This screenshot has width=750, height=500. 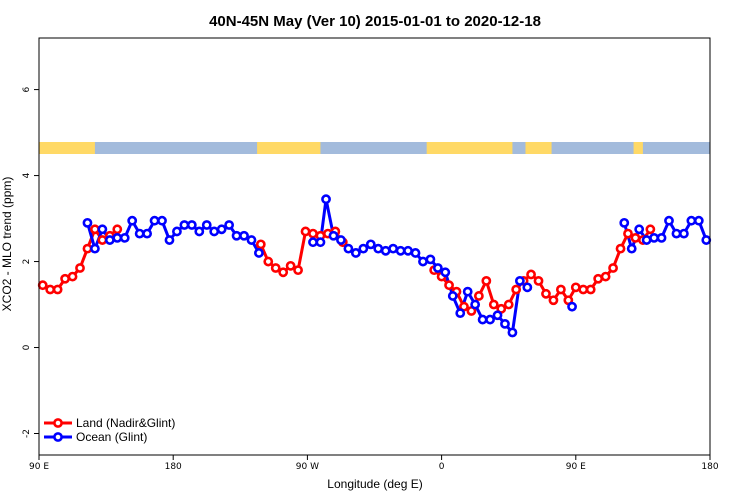 What do you see at coordinates (374, 484) in the screenshot?
I see `x-axis-label: Longitude (deg E)` at bounding box center [374, 484].